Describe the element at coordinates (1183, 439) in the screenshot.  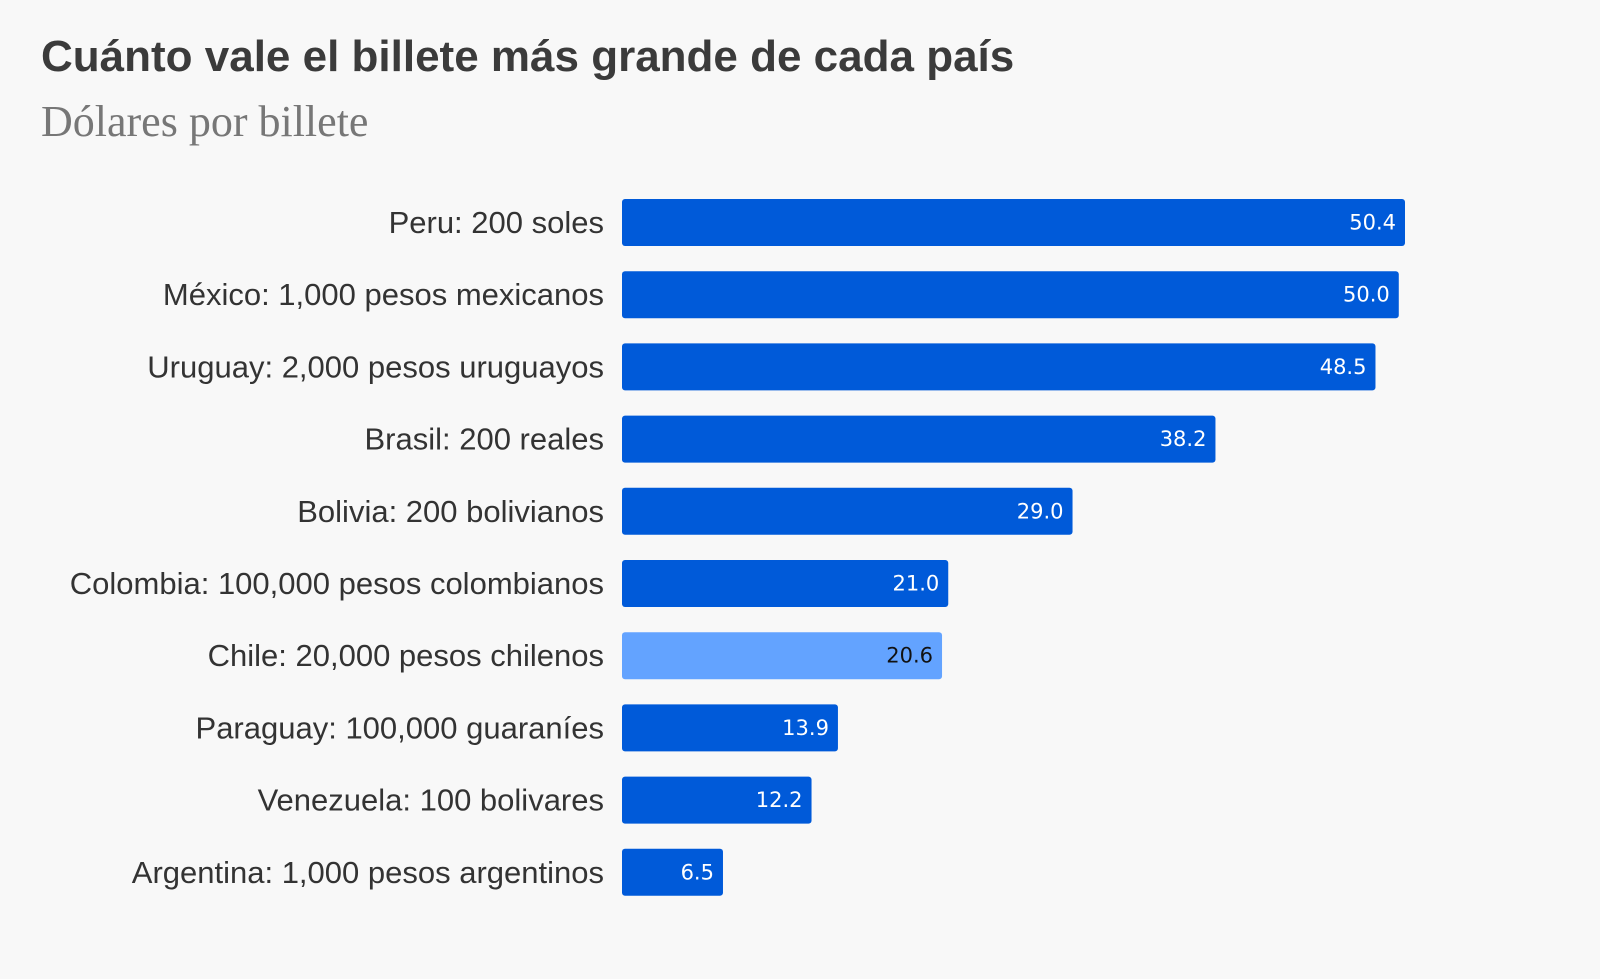
I see `value-label: 38.2` at that location.